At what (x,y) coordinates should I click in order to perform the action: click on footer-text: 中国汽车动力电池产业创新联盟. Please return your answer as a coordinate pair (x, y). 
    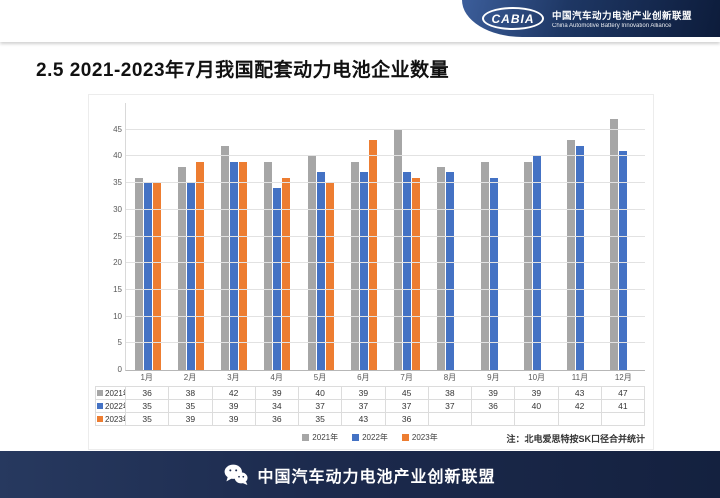
    Looking at the image, I should click on (376, 477).